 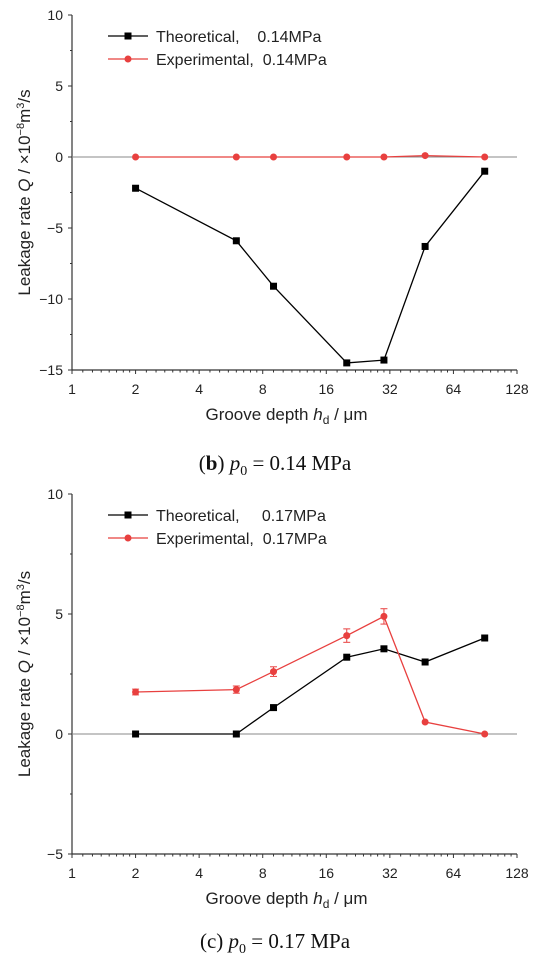 What do you see at coordinates (275, 465) in the screenshot?
I see `caption-b: (b) p0 = 0.14 MPa` at bounding box center [275, 465].